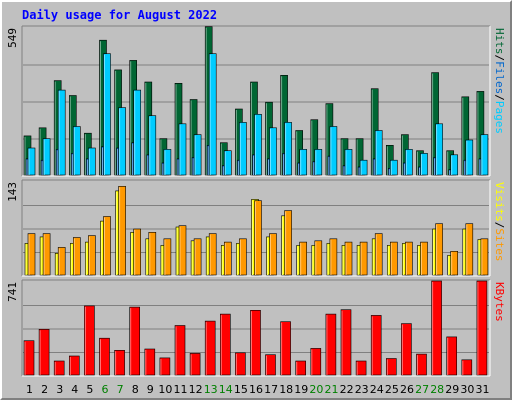 This screenshot has width=512, height=400. Describe the element at coordinates (467, 389) in the screenshot. I see `x-tick-label-day-30: 30` at that location.